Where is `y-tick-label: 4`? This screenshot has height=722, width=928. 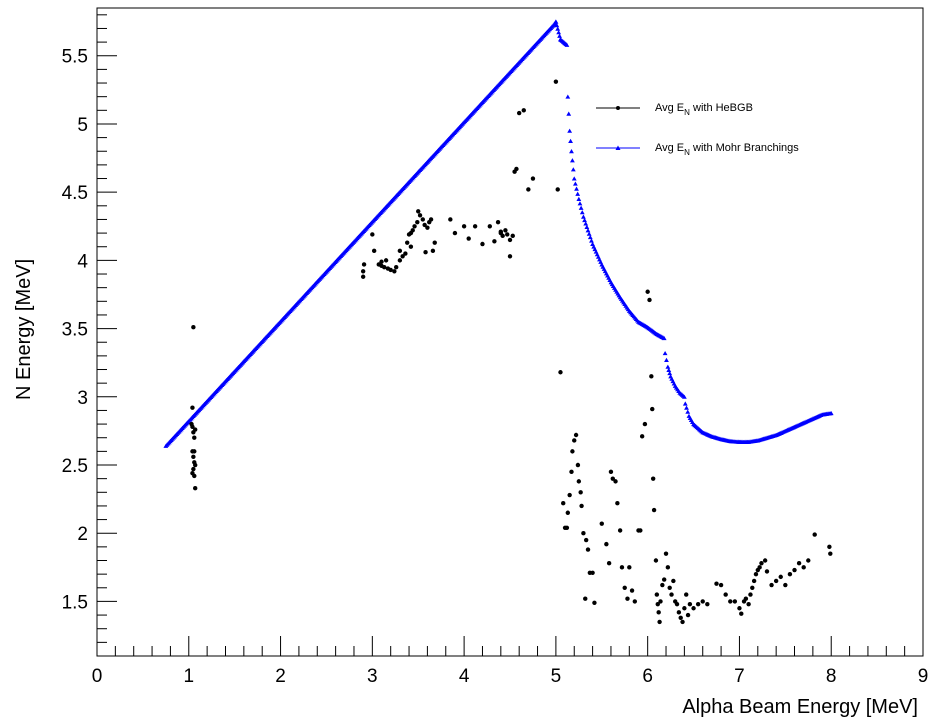 y-tick-label: 4 is located at coordinates (82, 261).